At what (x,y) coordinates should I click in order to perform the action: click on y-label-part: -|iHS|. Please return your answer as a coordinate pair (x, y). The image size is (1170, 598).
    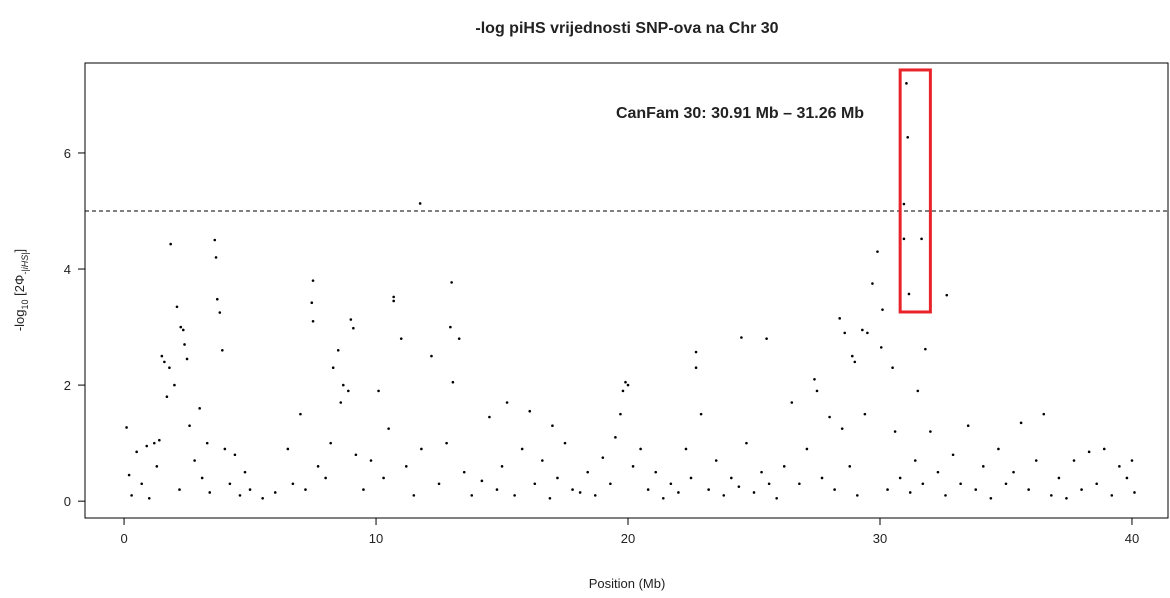
    Looking at the image, I should click on (25, 263).